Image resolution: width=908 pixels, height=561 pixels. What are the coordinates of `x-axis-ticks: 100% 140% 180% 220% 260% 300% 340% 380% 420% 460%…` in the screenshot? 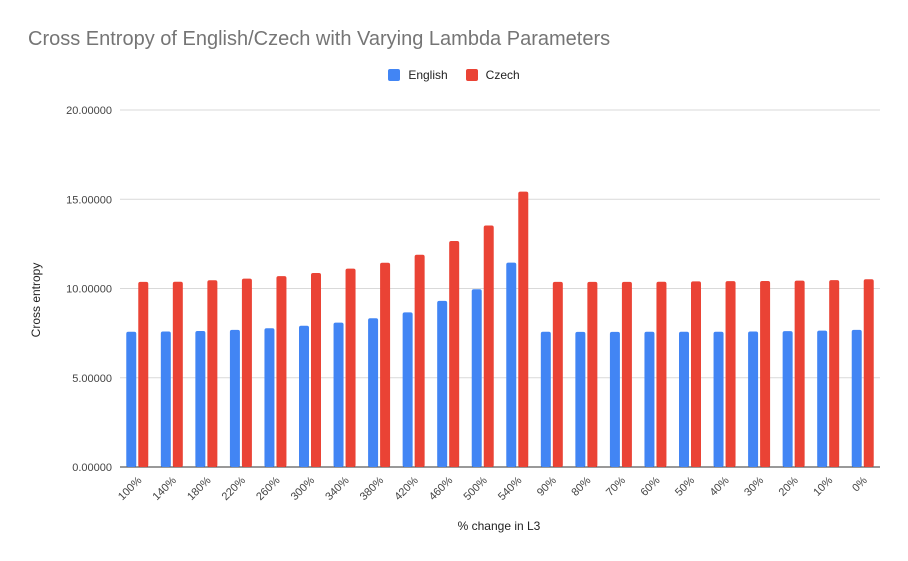 It's located at (493, 488).